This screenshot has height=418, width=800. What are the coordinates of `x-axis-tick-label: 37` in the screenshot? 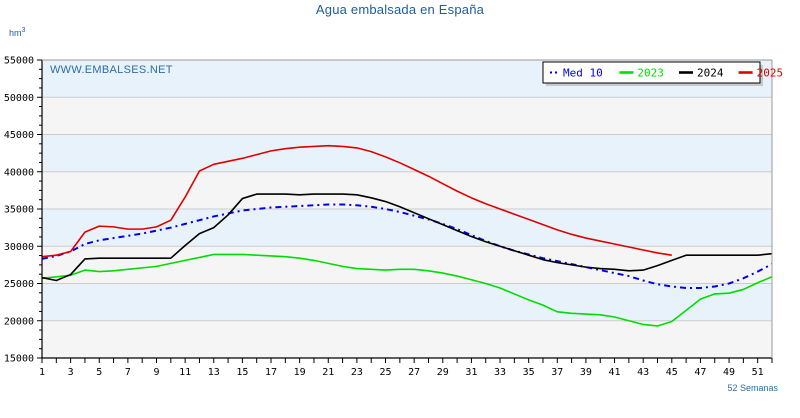 It's located at (557, 372).